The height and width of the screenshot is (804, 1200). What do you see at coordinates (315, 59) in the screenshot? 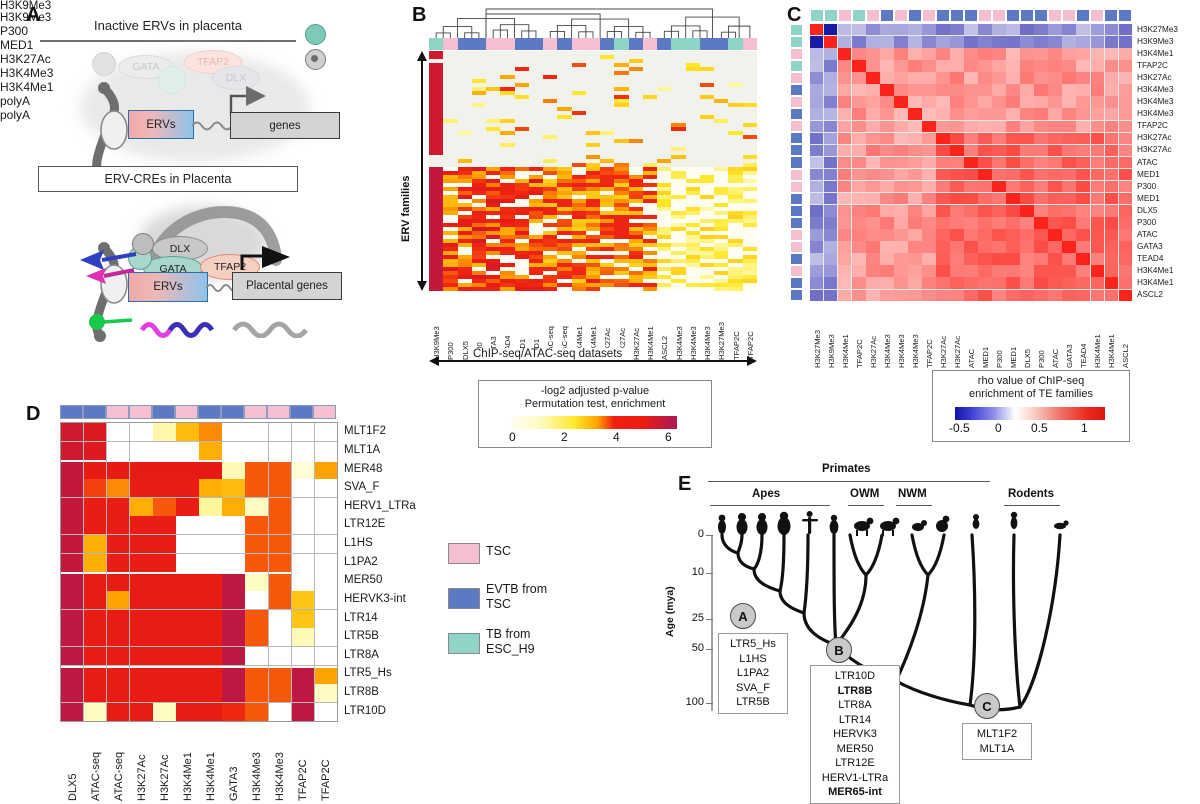
I see `med1-legend-icon` at bounding box center [315, 59].